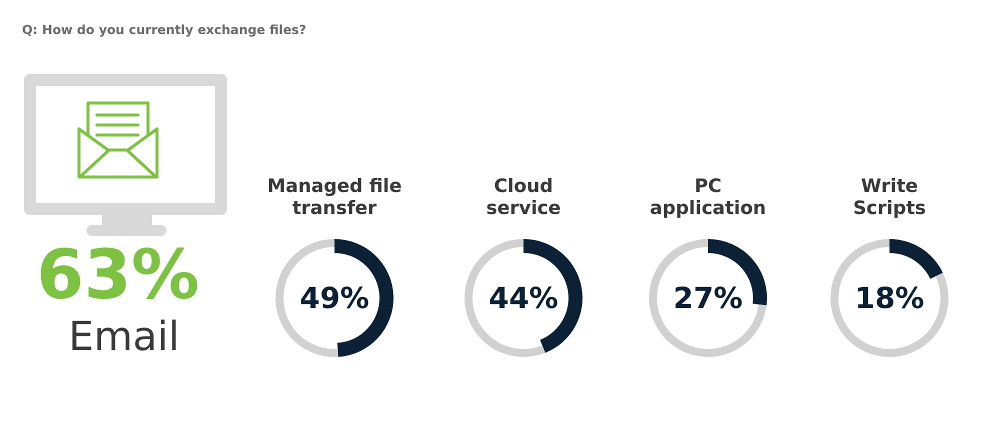 Image resolution: width=981 pixels, height=423 pixels. Describe the element at coordinates (334, 197) in the screenshot. I see `chart-title: Managed file transfer` at that location.